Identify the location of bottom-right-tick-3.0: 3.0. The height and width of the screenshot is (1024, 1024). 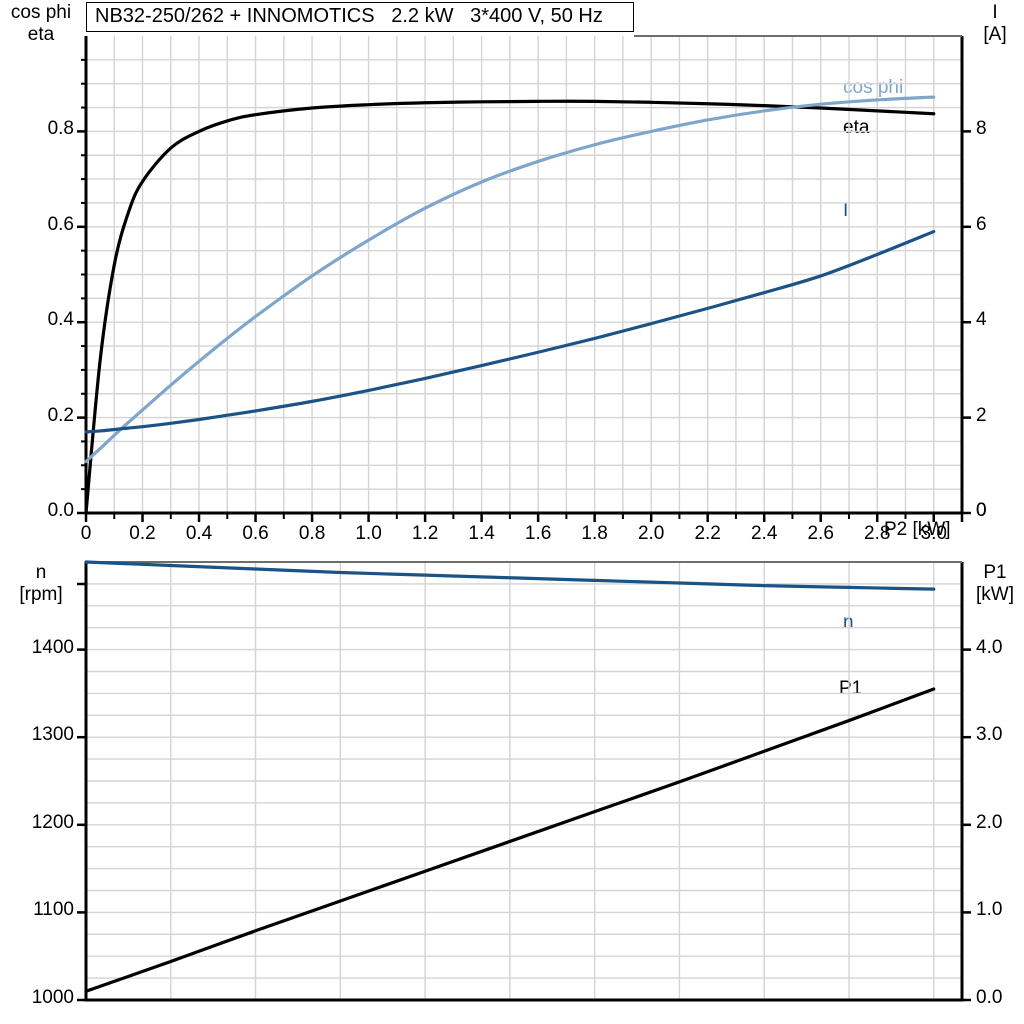
(989, 735).